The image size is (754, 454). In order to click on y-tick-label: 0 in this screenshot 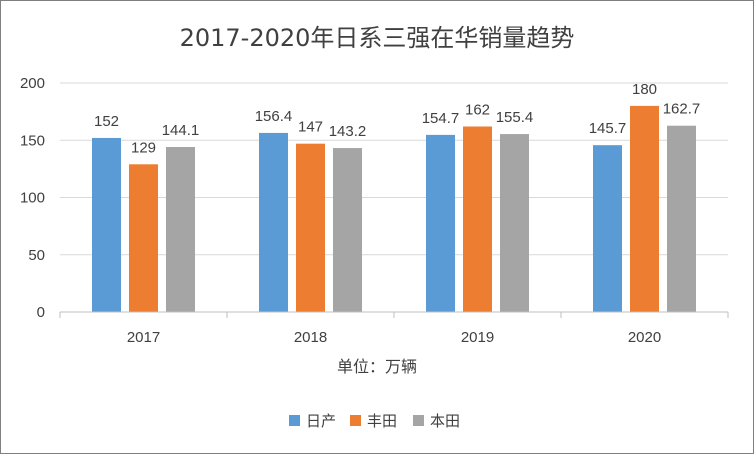, I will do `click(41, 312)`.